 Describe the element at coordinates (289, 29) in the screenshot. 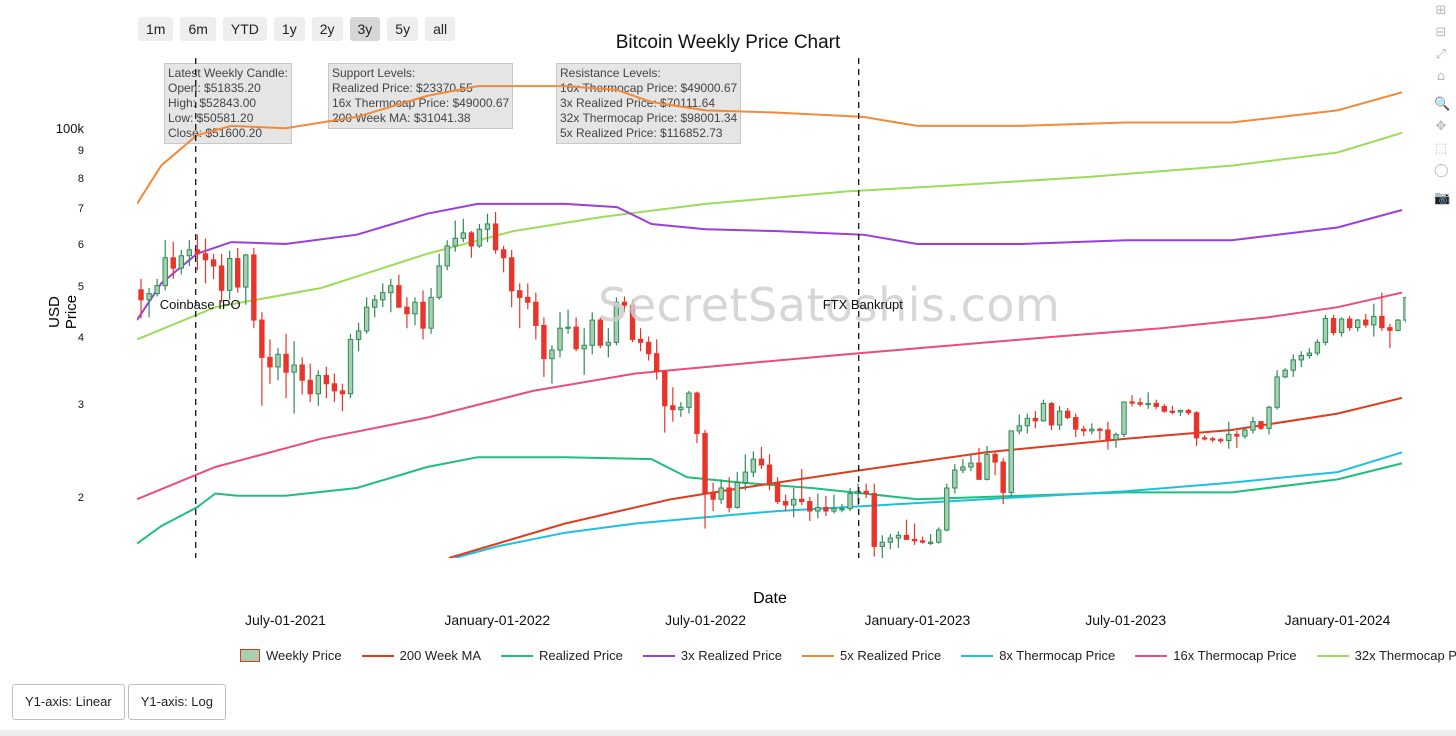

I see `range-button-1y: 1y` at that location.